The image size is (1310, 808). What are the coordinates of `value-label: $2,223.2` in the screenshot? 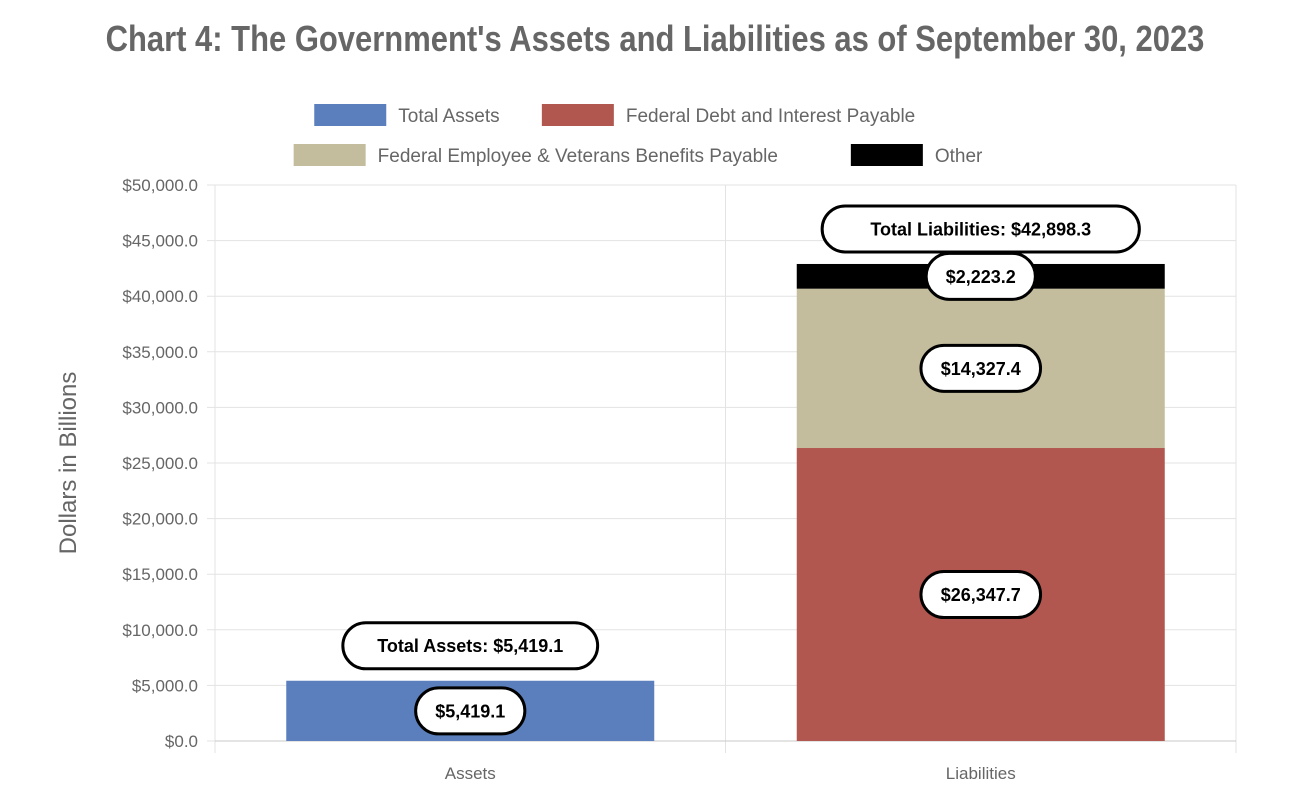 It's located at (981, 277).